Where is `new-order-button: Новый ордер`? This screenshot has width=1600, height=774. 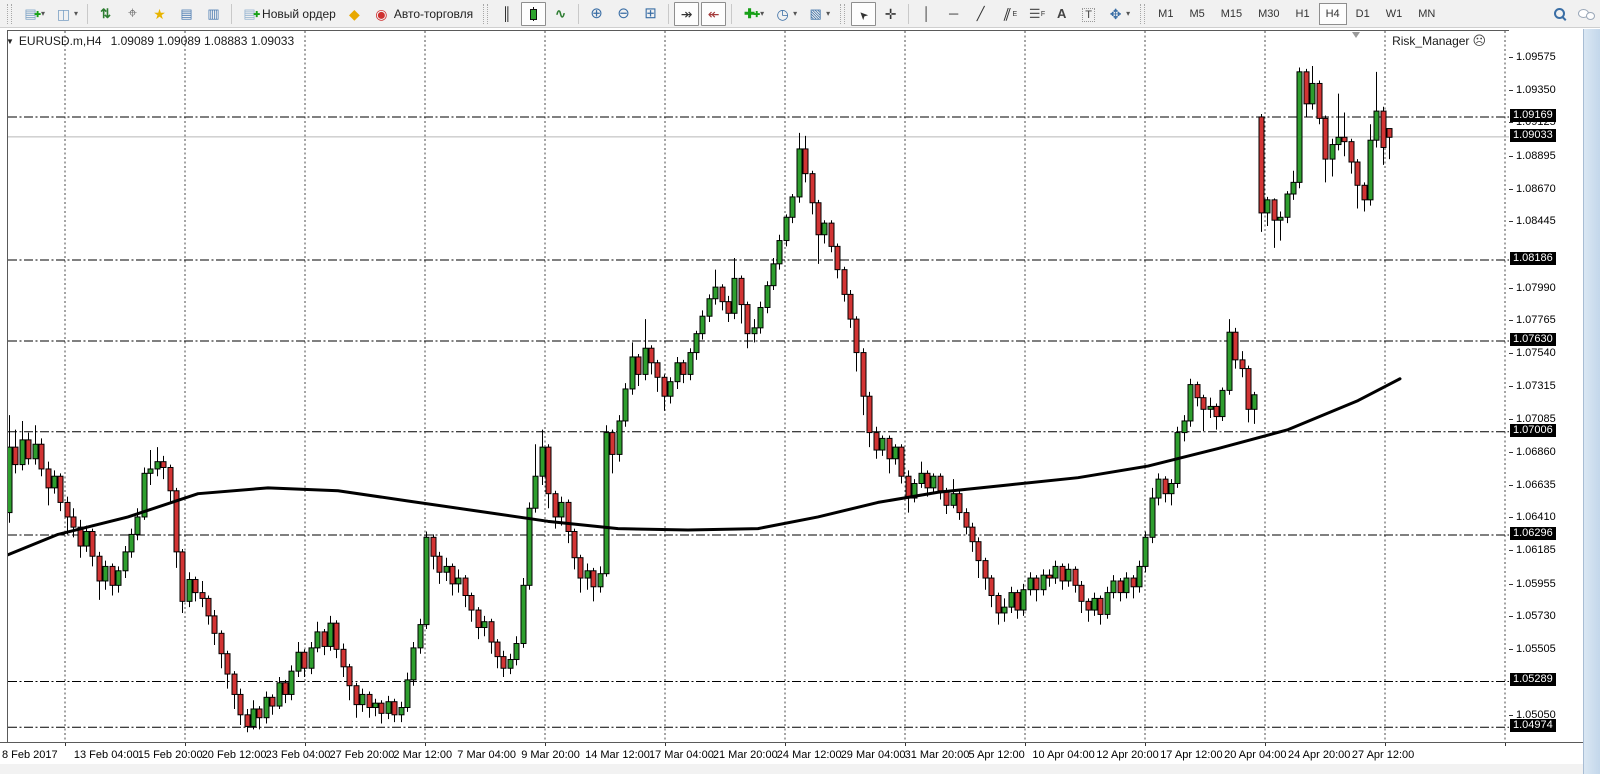
new-order-button: Новый ордер is located at coordinates (288, 14).